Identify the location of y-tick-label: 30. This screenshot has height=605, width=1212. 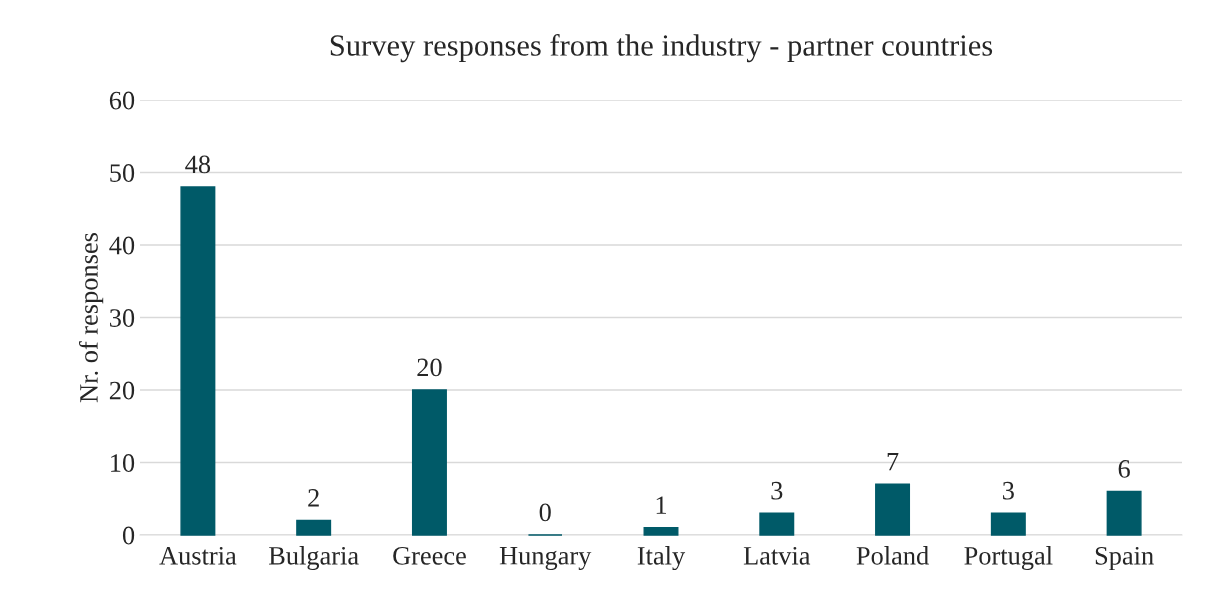
(122, 318).